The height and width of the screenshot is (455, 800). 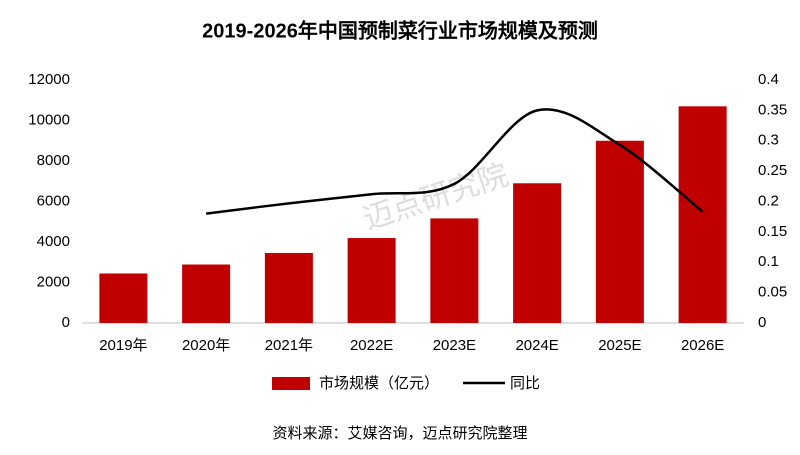 What do you see at coordinates (768, 79) in the screenshot?
I see `y2-tick-label: 0.4` at bounding box center [768, 79].